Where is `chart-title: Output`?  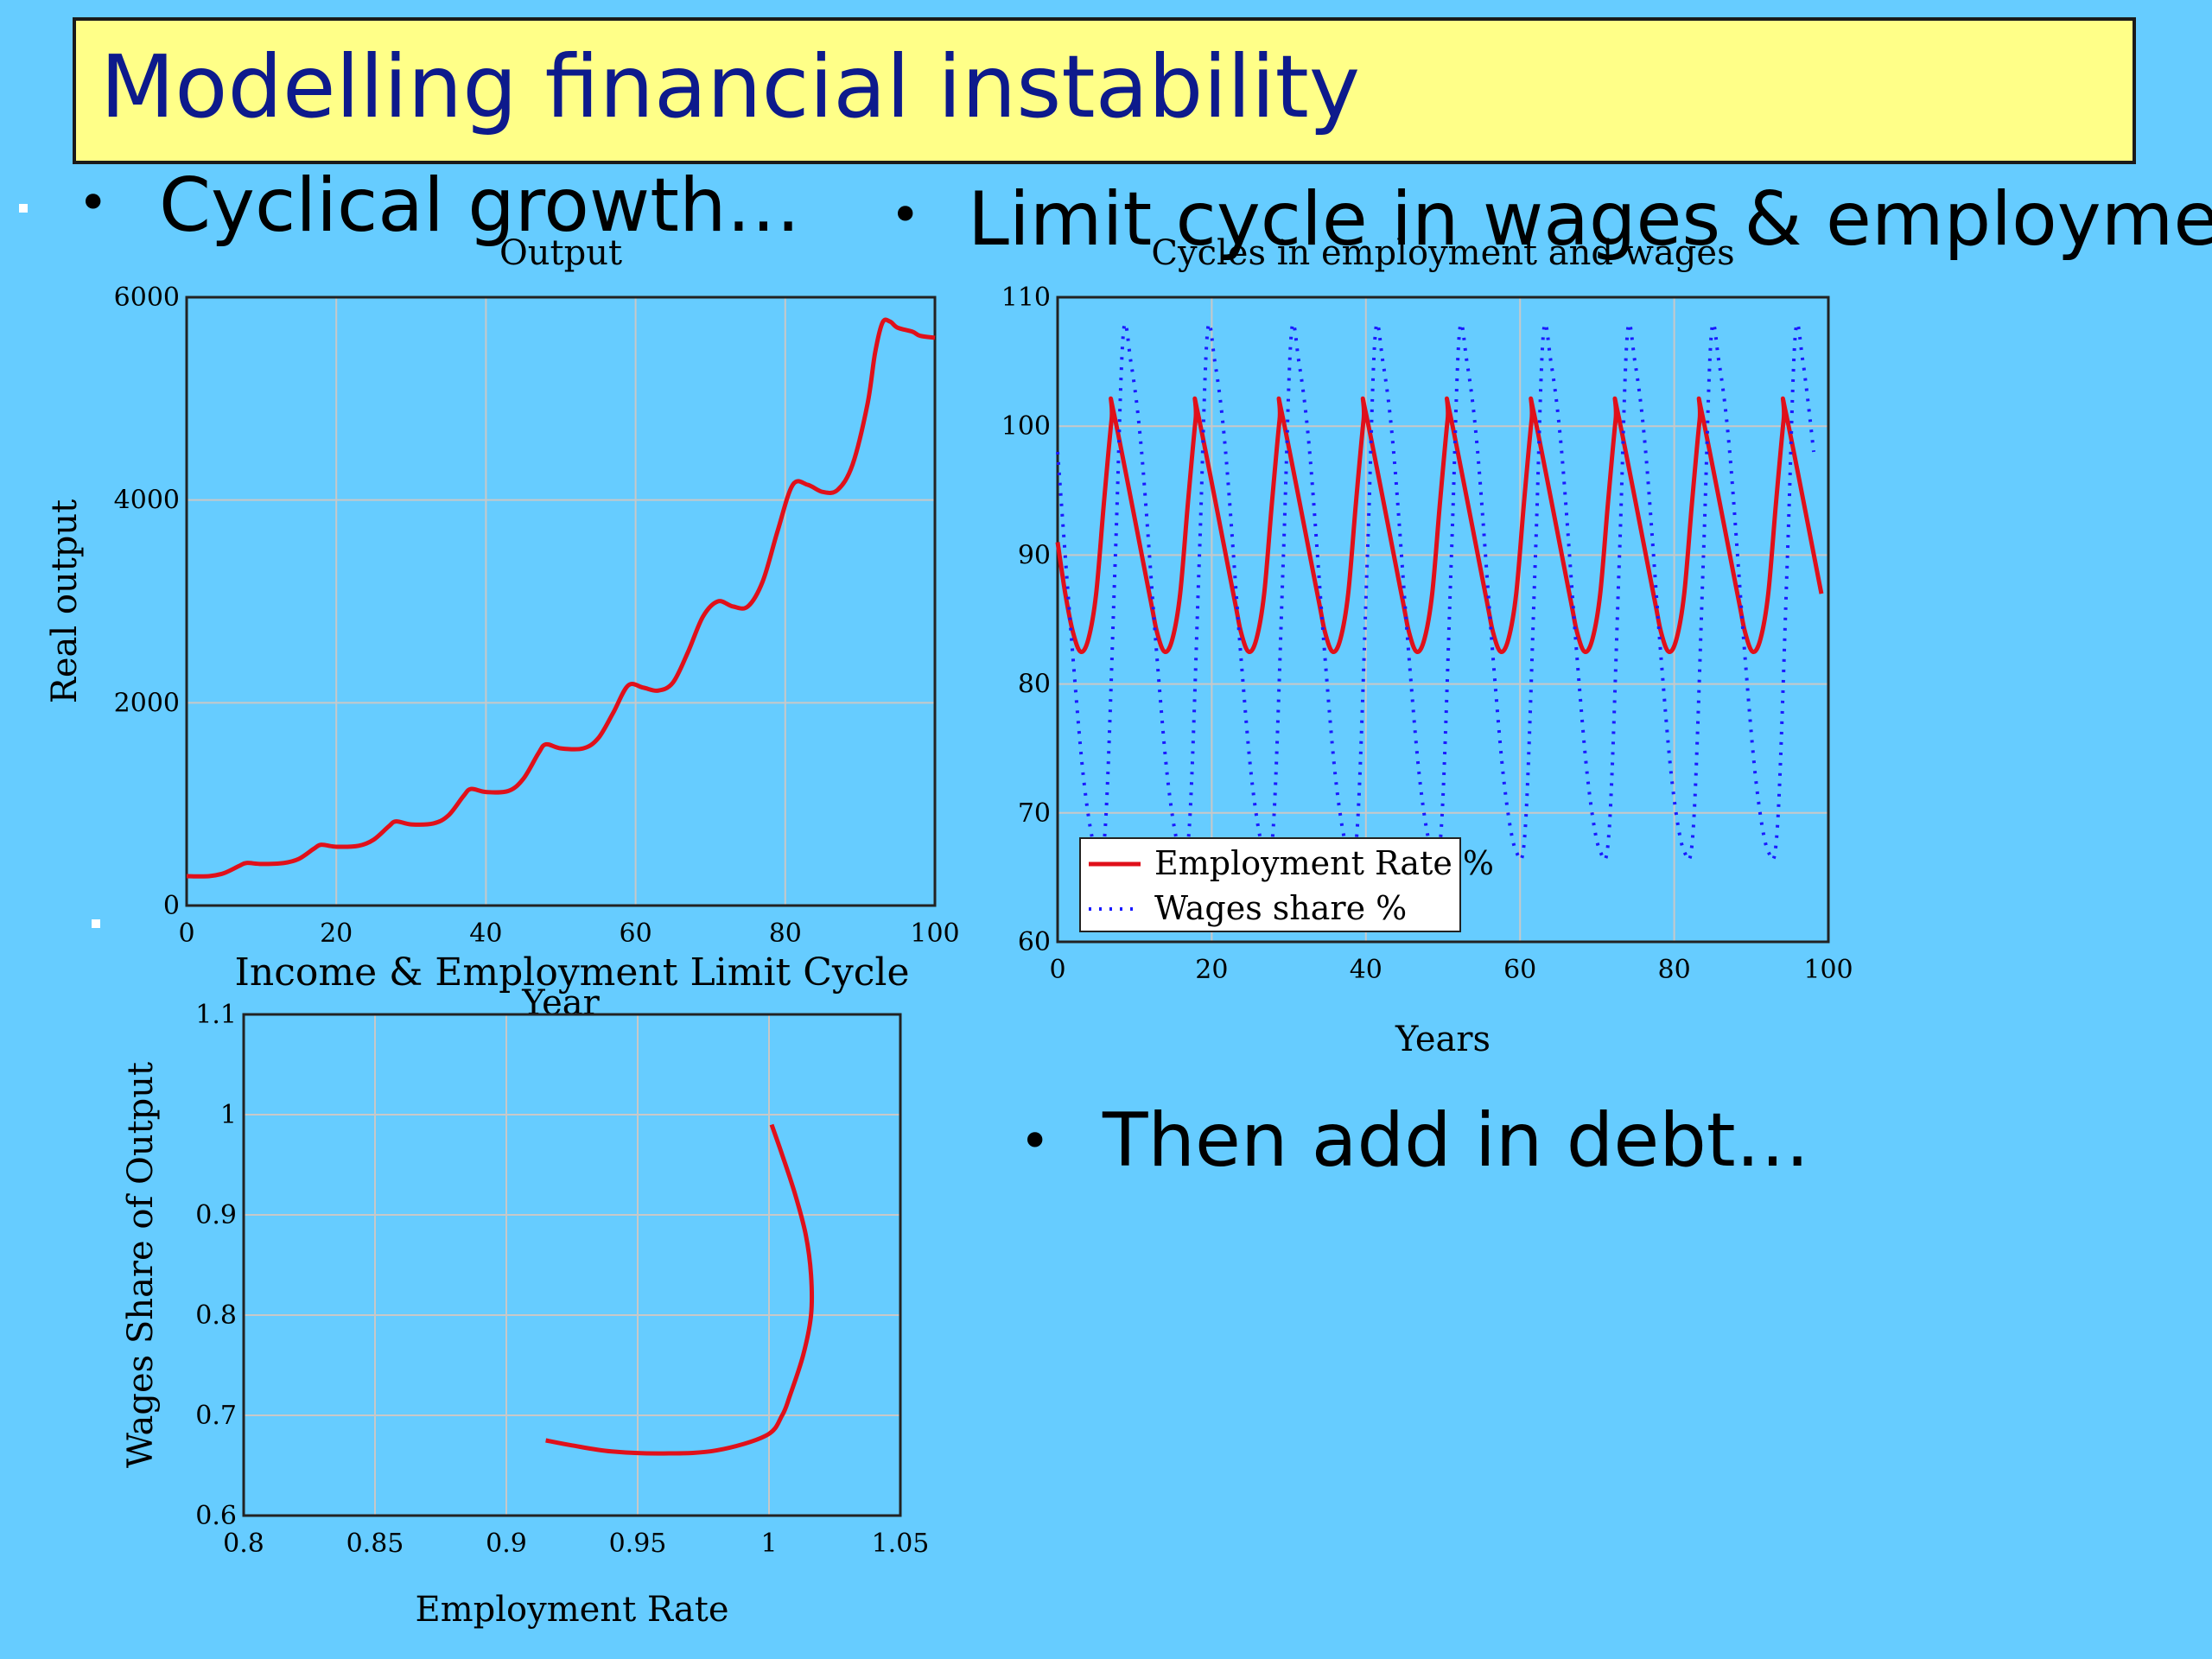 chart-title: Output is located at coordinates (560, 253).